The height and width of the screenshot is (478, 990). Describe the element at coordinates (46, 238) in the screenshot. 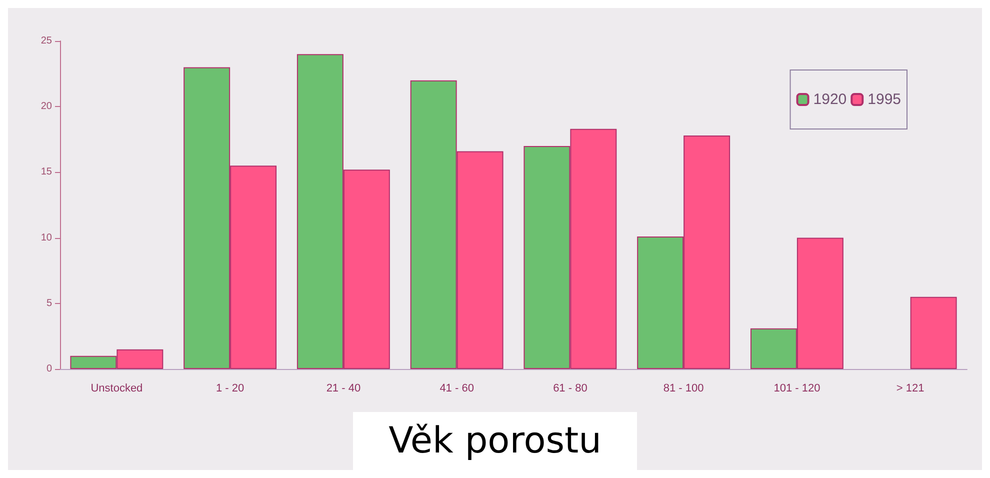

I see `y-tick-label: 10` at that location.